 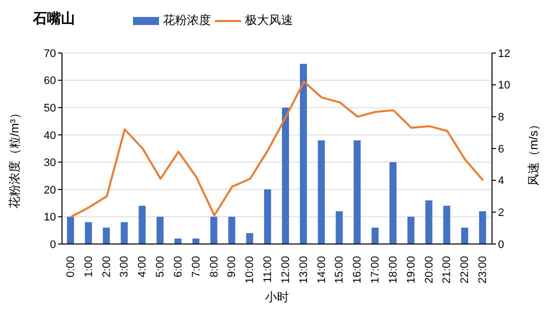 What do you see at coordinates (196, 267) in the screenshot?
I see `x-tick-label: 7:00` at bounding box center [196, 267].